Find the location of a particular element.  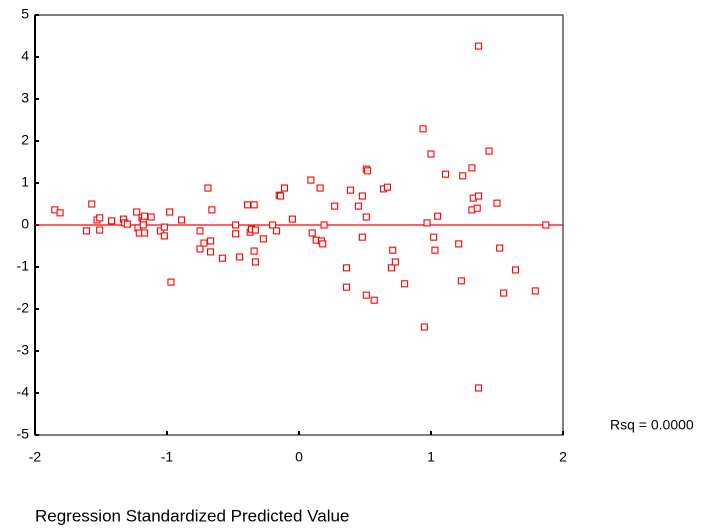

x-tick-label: 0 is located at coordinates (299, 457).